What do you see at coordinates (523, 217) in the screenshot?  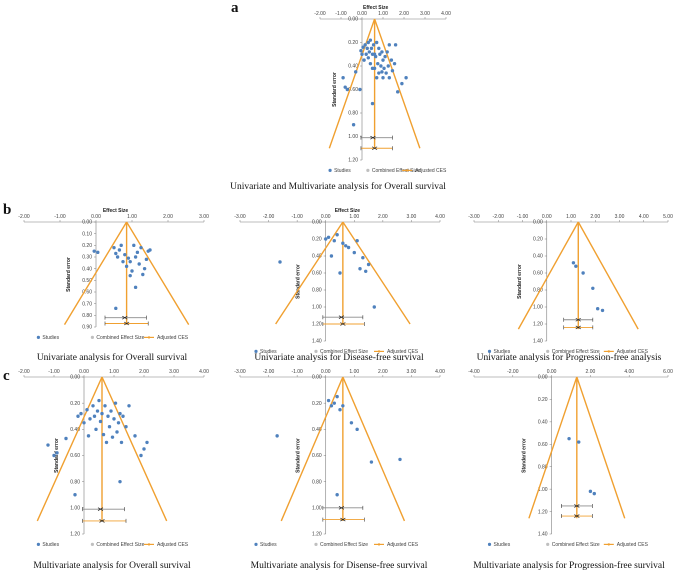 I see `x-tick-label: -1.00` at bounding box center [523, 217].